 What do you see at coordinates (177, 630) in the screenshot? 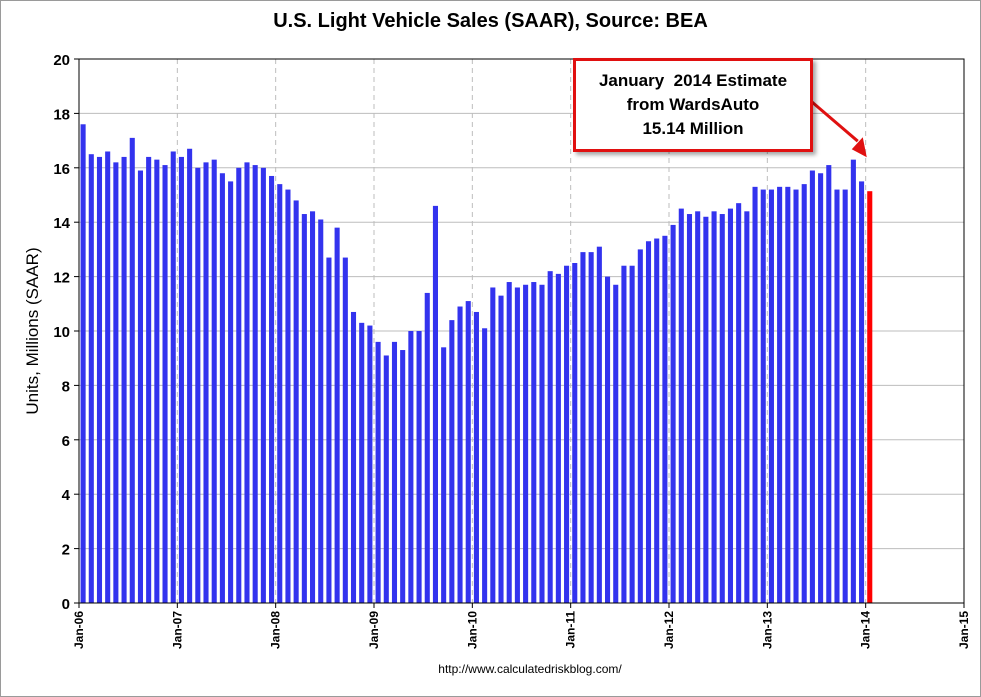
I see `x-tick-label: Jan-07` at bounding box center [177, 630].